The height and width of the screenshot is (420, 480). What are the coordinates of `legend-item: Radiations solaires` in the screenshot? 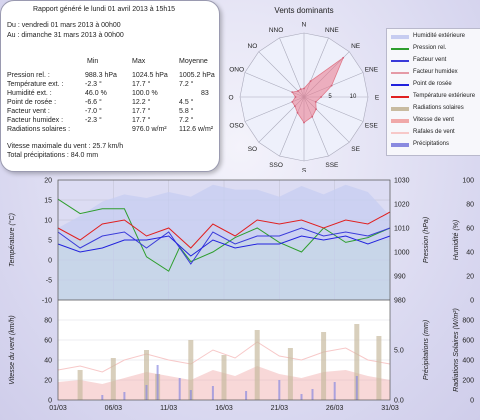 It's located at (435, 109).